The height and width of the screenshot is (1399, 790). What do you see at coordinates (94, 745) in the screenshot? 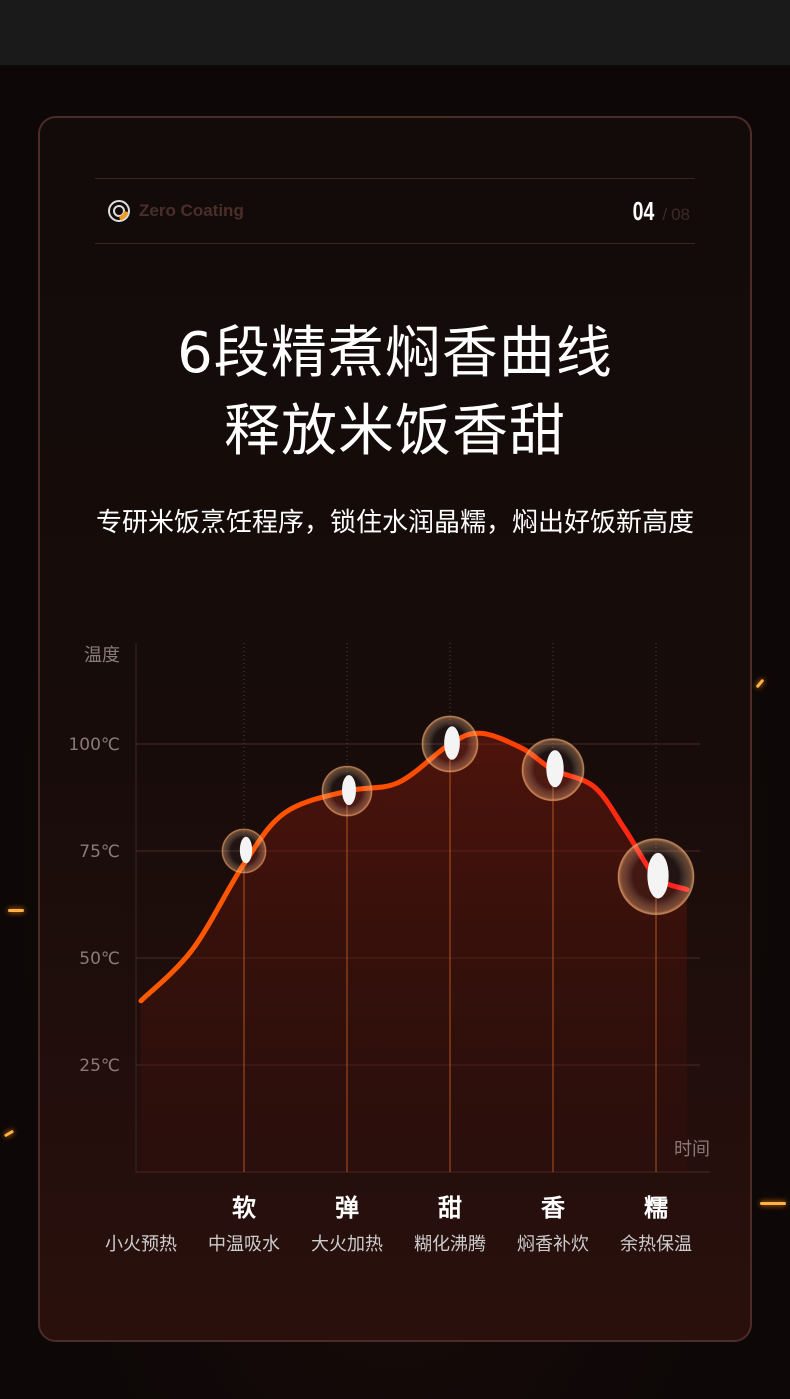
I see `y-tick-label: 100℃` at bounding box center [94, 745].